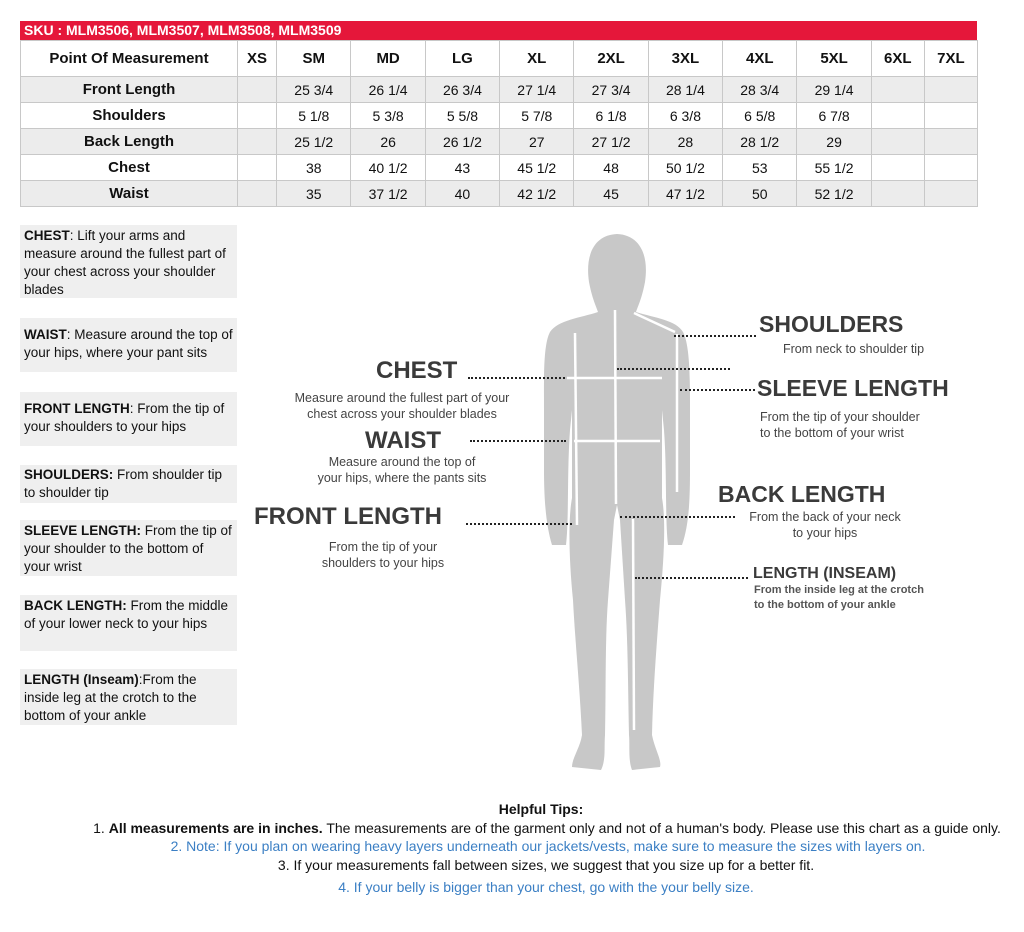 This screenshot has width=1024, height=932. I want to click on inseam-title: LENGTH (INSEAM), so click(825, 573).